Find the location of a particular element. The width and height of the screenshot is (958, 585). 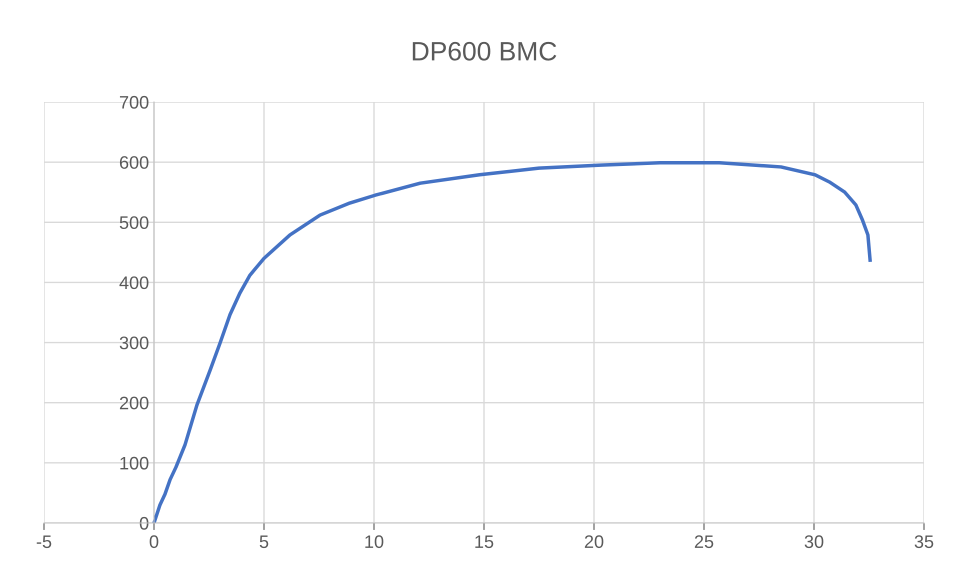

x-tick-label: 5 is located at coordinates (264, 541).